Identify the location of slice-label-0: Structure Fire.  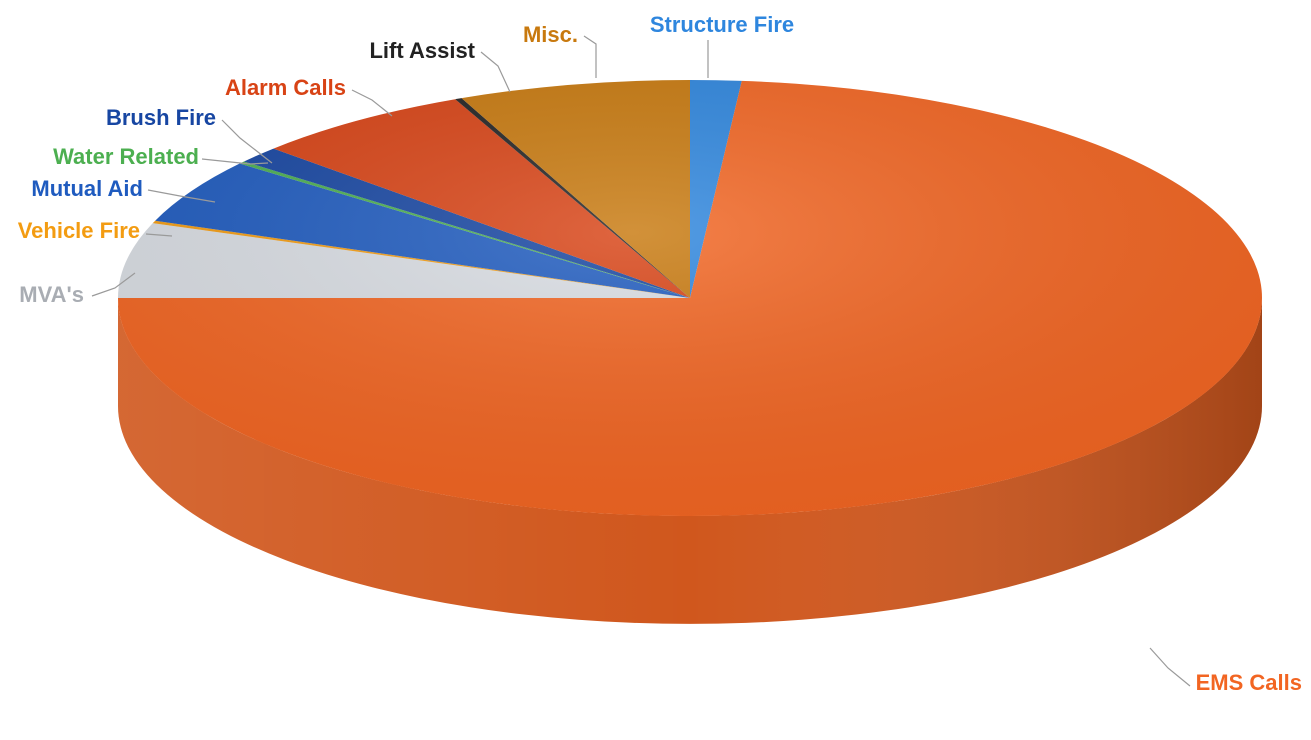
(722, 24).